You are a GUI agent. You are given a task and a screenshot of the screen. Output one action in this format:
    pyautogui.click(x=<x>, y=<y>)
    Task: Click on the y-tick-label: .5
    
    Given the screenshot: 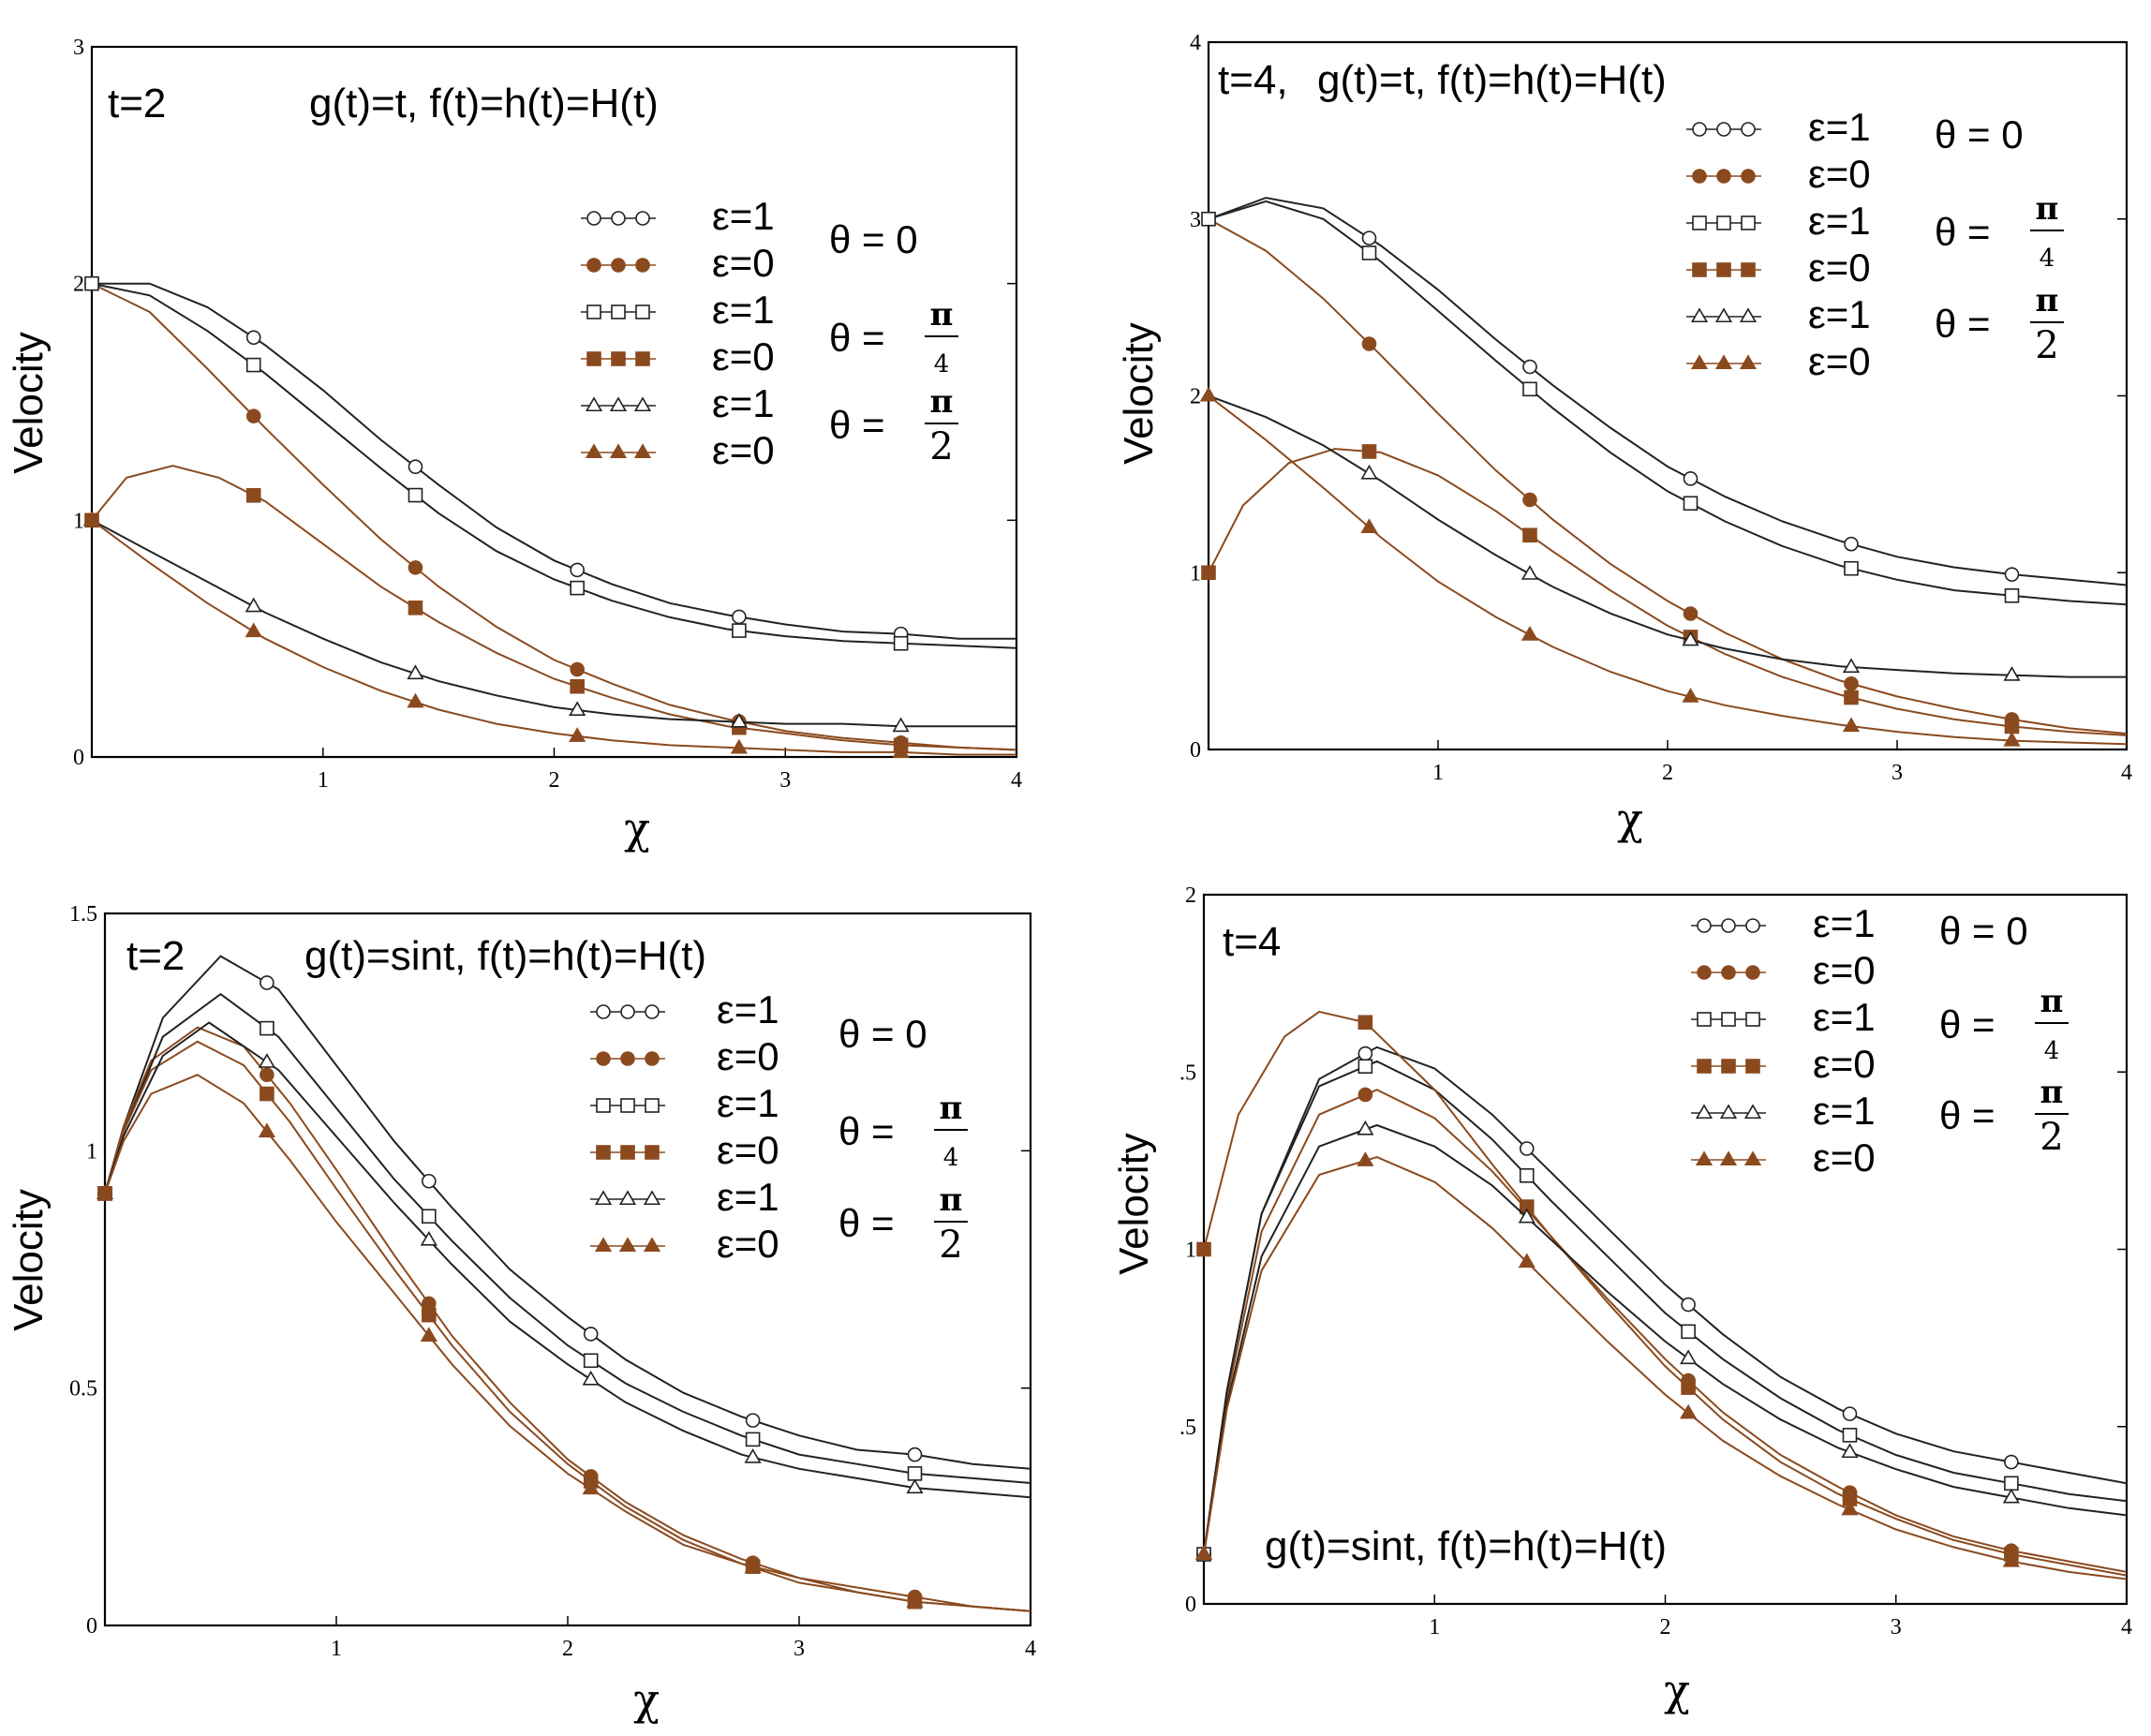 What is the action you would take?
    pyautogui.click(x=1187, y=1073)
    